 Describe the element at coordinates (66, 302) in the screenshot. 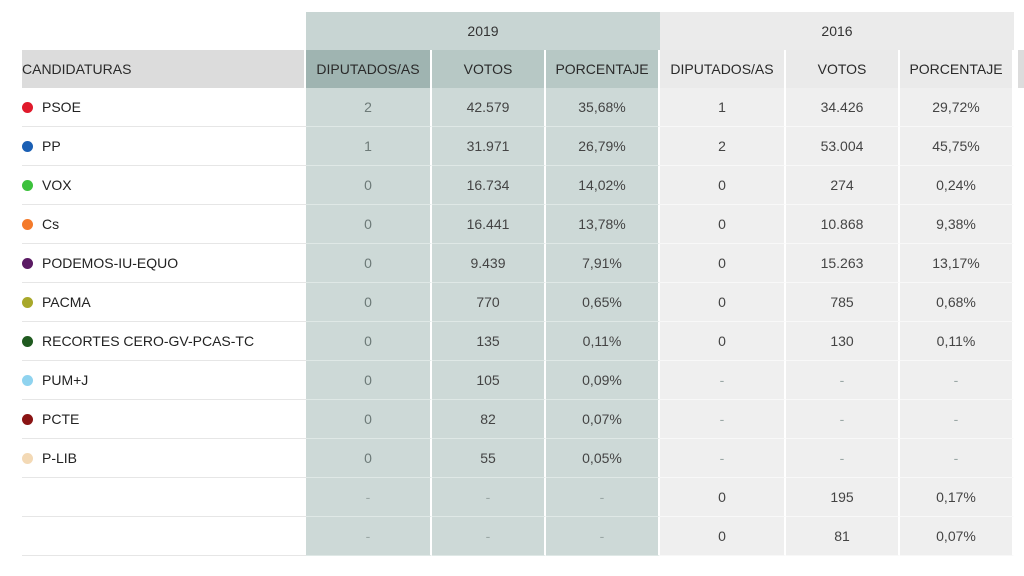

I see `party-name: PACMA` at that location.